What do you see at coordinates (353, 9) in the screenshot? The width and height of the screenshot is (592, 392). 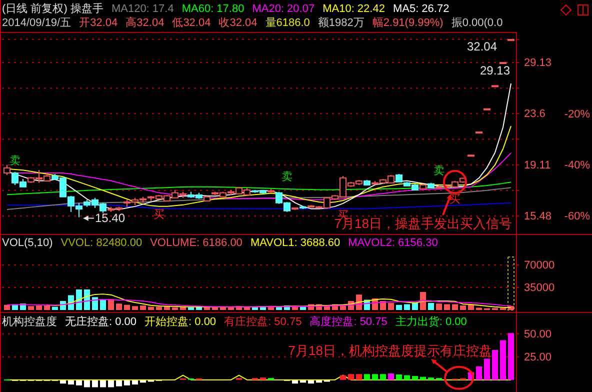 I see `text: MA10: 22.42` at bounding box center [353, 9].